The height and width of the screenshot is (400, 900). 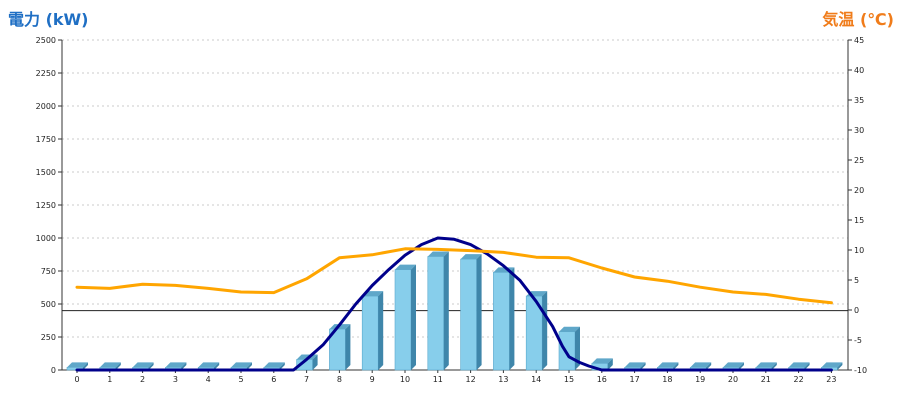 What do you see at coordinates (859, 250) in the screenshot?
I see `y-right-tick-label: 10` at bounding box center [859, 250].